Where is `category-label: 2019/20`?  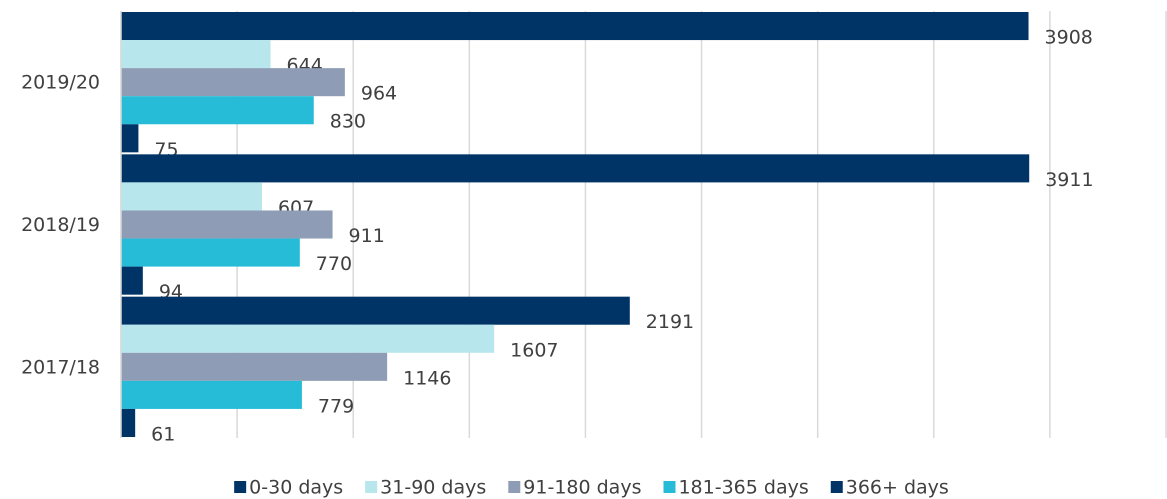 category-label: 2019/20 is located at coordinates (60, 83).